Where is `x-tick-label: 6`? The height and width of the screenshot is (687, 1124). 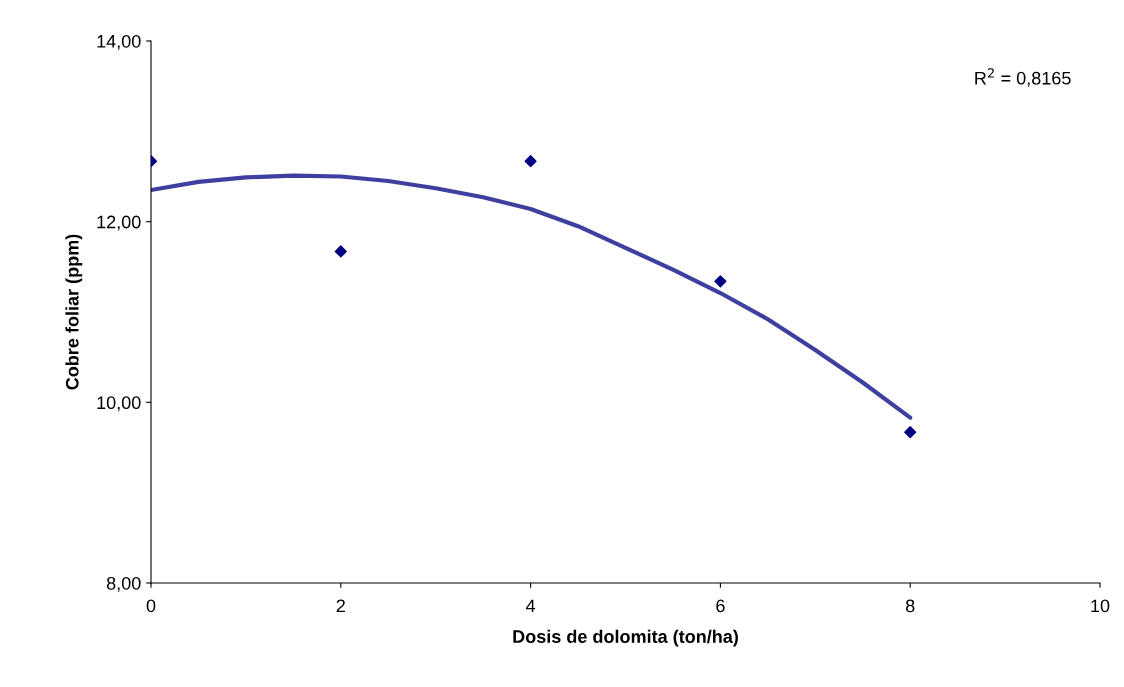
x-tick-label: 6 is located at coordinates (720, 606).